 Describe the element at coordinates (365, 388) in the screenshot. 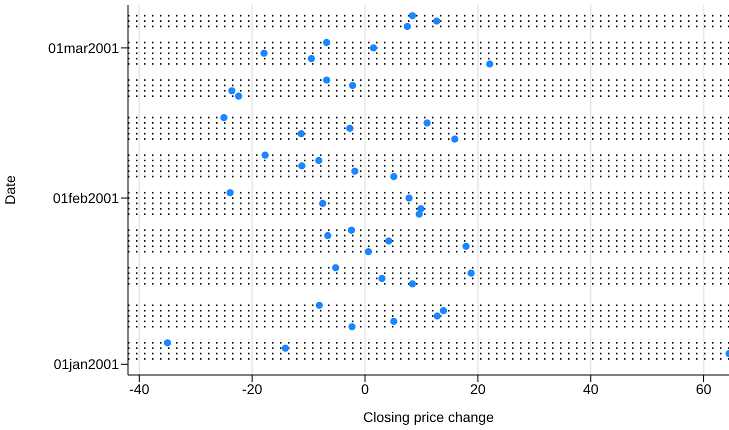

I see `x-tick-label: 0` at that location.